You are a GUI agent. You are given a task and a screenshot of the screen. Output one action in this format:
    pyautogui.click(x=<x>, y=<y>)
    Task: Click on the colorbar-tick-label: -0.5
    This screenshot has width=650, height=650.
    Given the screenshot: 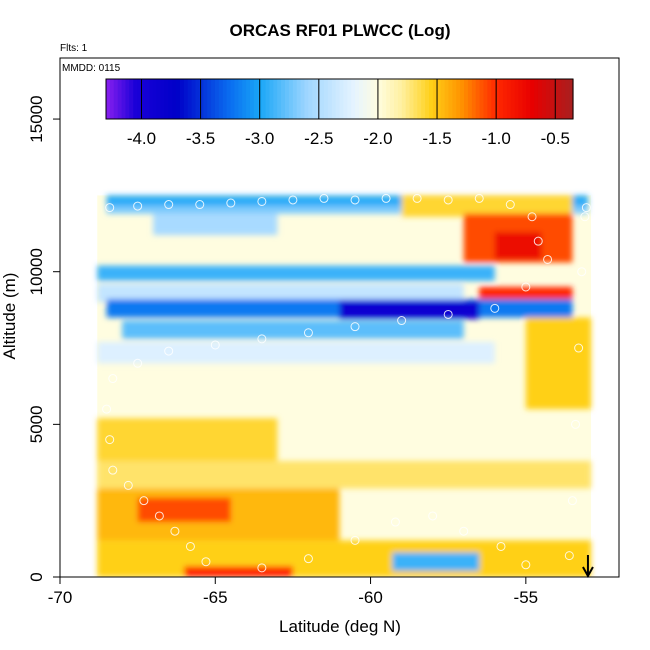 What is the action you would take?
    pyautogui.click(x=555, y=138)
    